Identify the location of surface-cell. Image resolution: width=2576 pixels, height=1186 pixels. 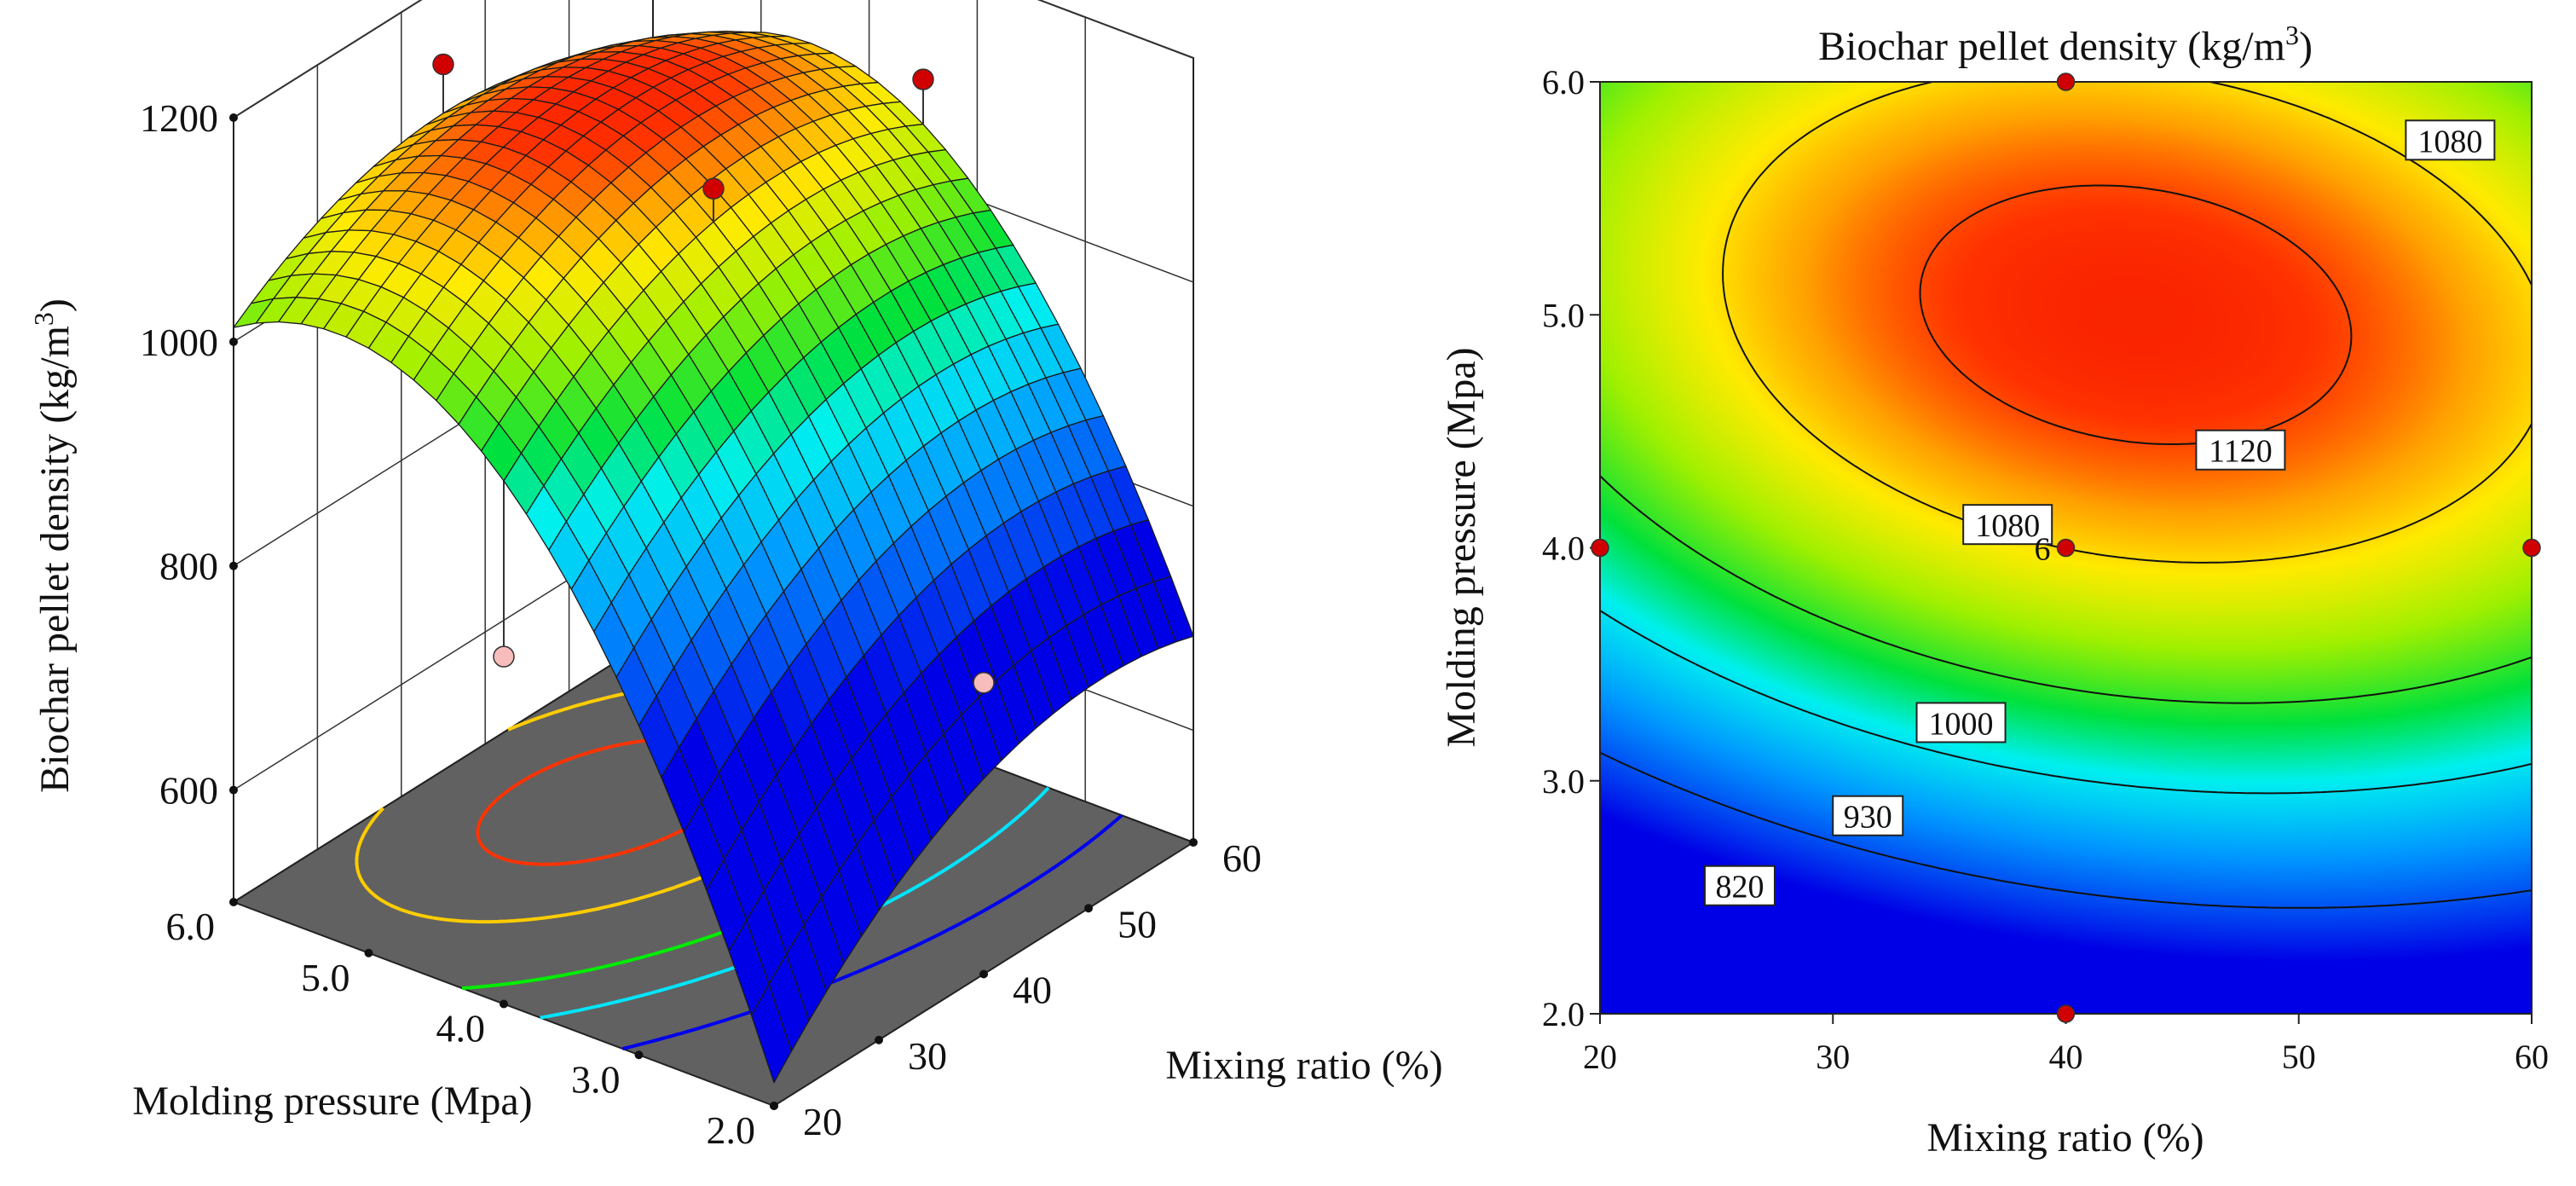
(771, 1033).